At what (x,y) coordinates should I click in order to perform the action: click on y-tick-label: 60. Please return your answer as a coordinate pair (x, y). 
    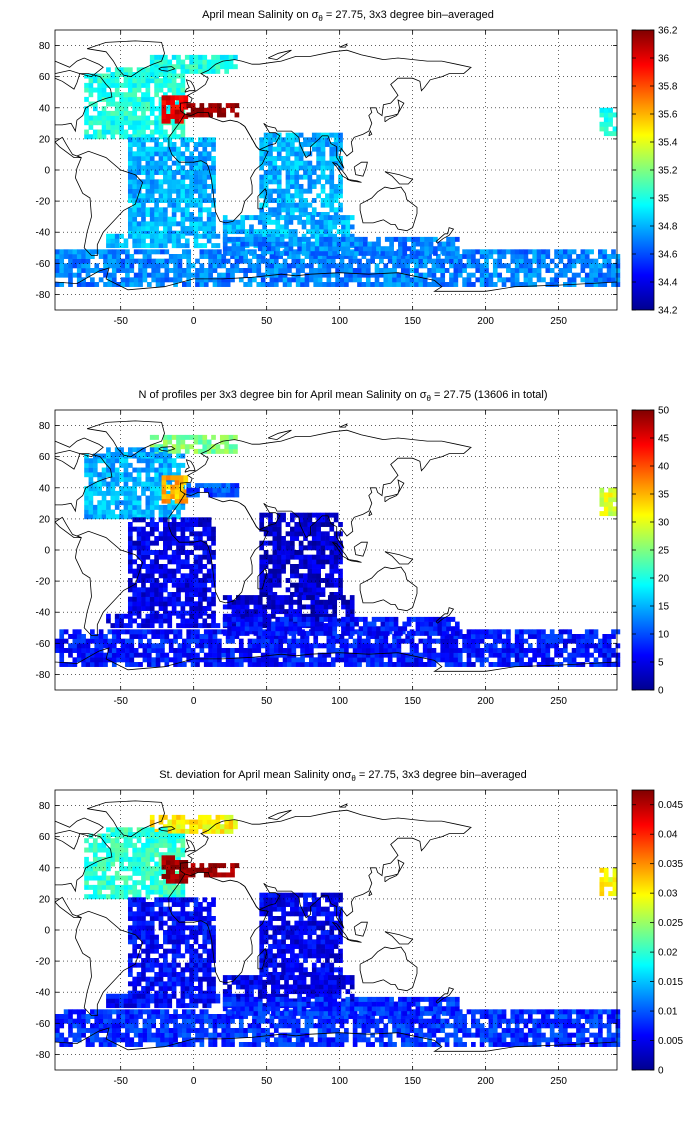
    Looking at the image, I should click on (45, 77).